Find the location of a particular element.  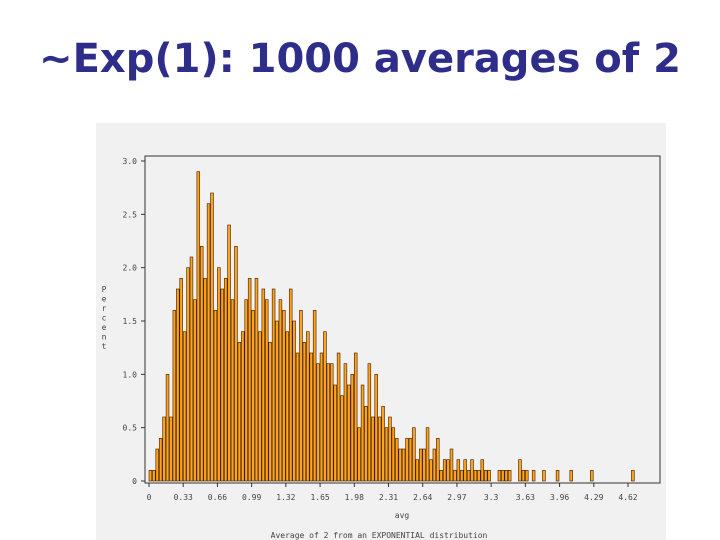

y-tick-label: 3.0 is located at coordinates (130, 161).